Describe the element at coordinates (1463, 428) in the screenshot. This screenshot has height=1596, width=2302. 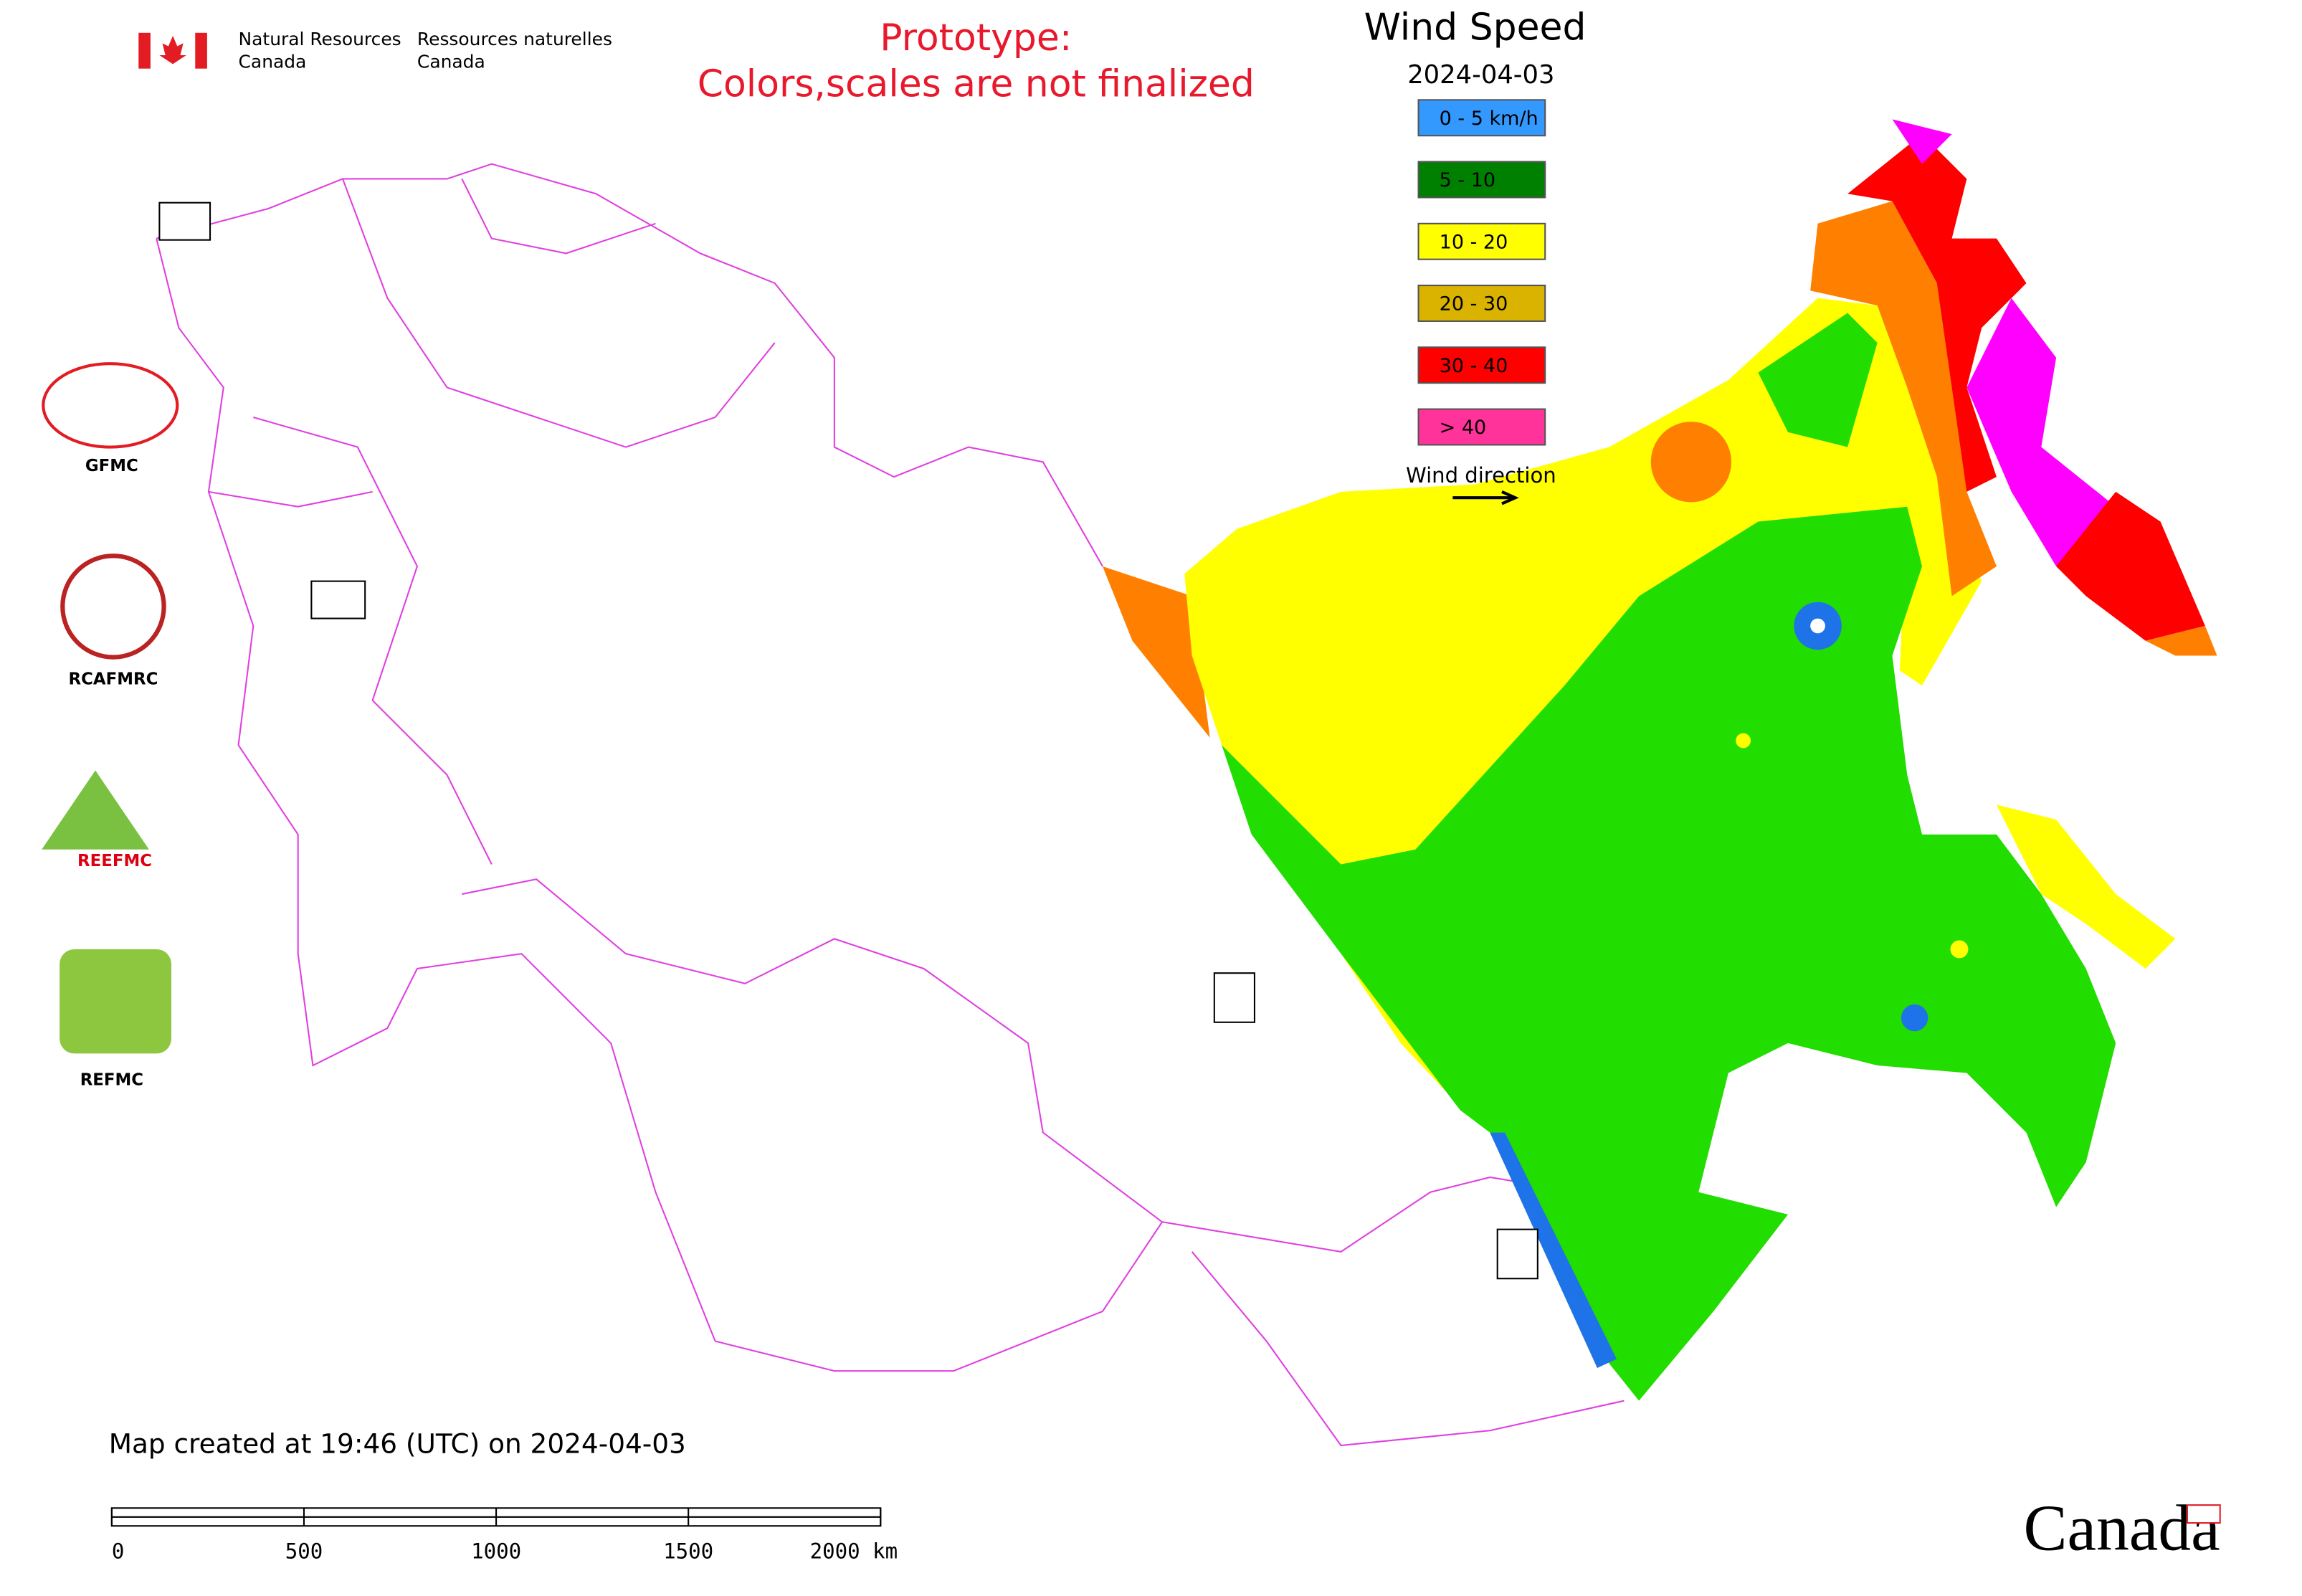
I see `legend-label: > 40` at that location.